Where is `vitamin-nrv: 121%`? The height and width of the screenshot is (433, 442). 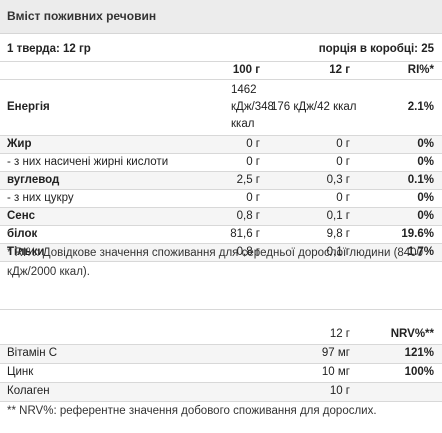
vitamin-nrv: 121% is located at coordinates (419, 353).